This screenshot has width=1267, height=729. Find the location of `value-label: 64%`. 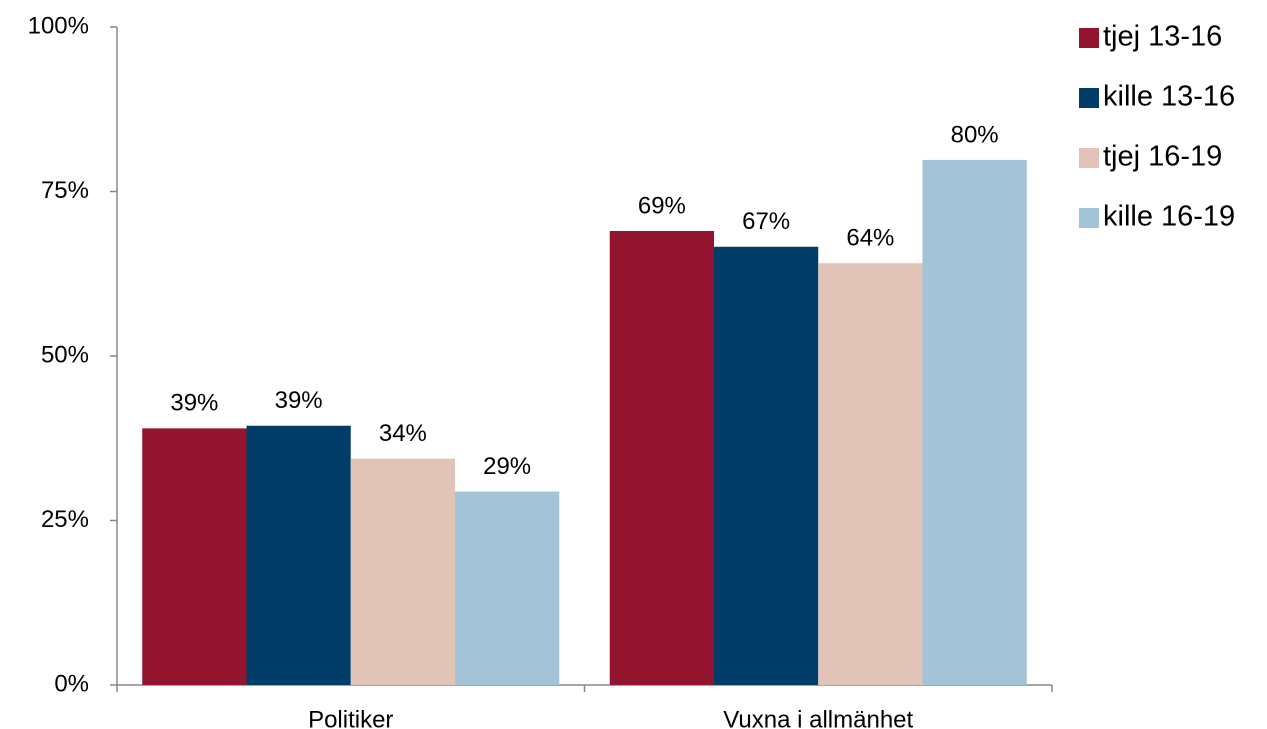

value-label: 64% is located at coordinates (870, 238).